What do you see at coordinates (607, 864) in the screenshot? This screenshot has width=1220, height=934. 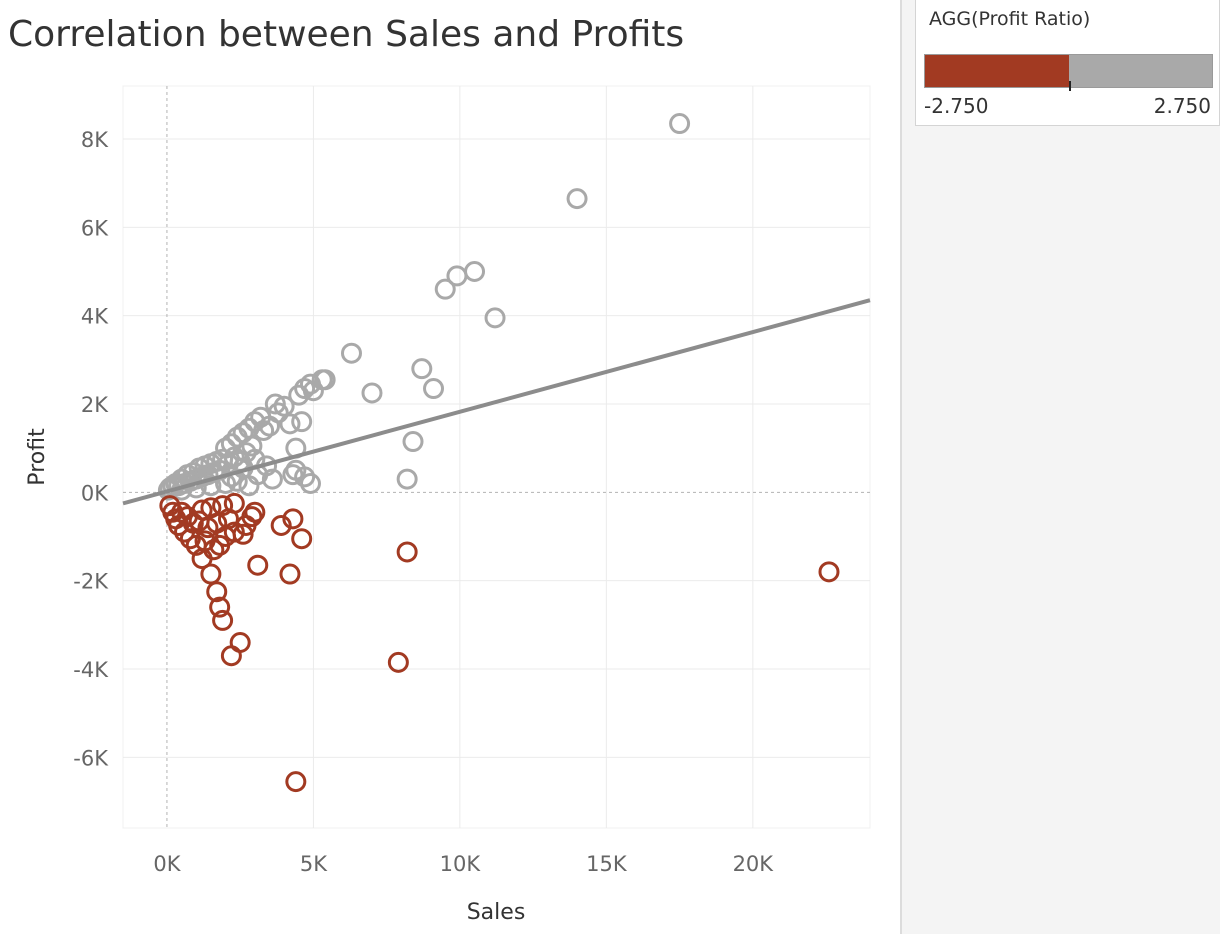 I see `x-tick-label: 15K` at bounding box center [607, 864].